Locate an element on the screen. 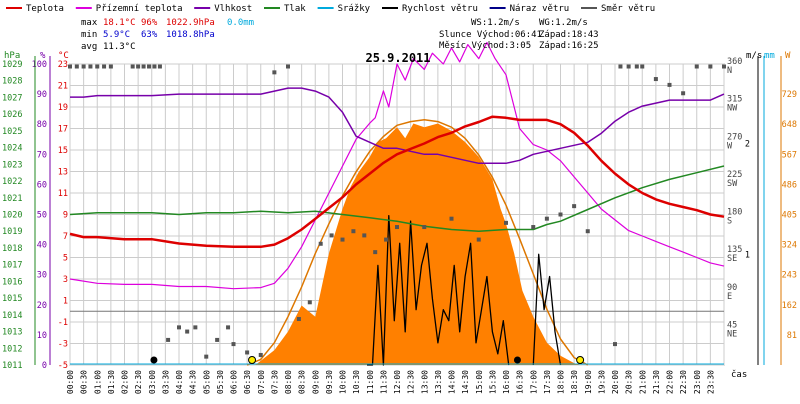 This screenshot has width=800, height=404. wind-tick-label: 1 is located at coordinates (747, 255).